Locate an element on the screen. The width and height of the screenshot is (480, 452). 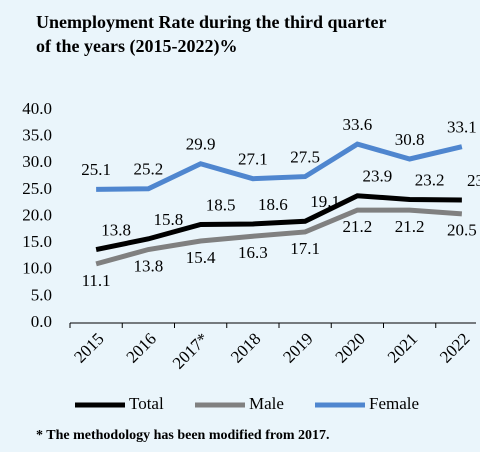
data-label: 18.5 is located at coordinates (221, 204).